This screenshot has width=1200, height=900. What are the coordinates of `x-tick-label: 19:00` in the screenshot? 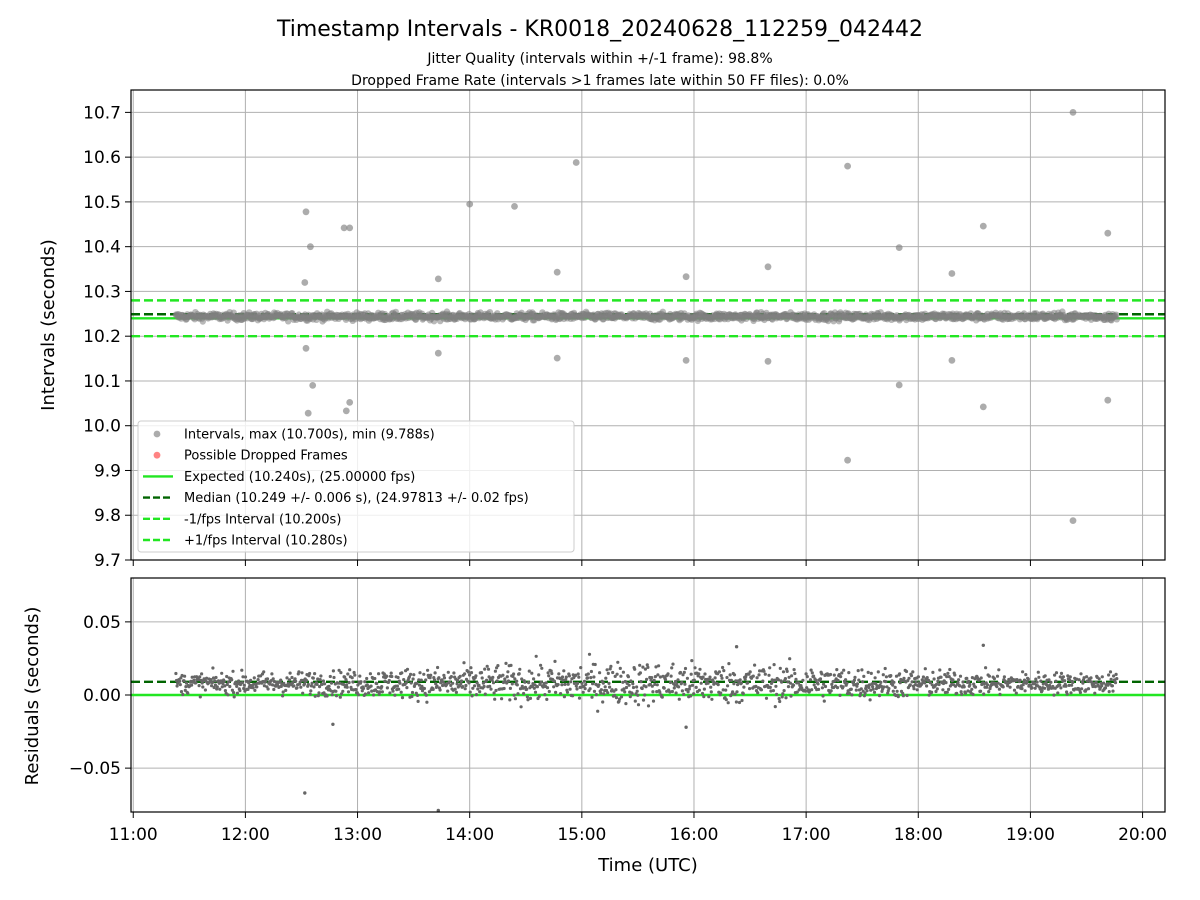 It's located at (1030, 835).